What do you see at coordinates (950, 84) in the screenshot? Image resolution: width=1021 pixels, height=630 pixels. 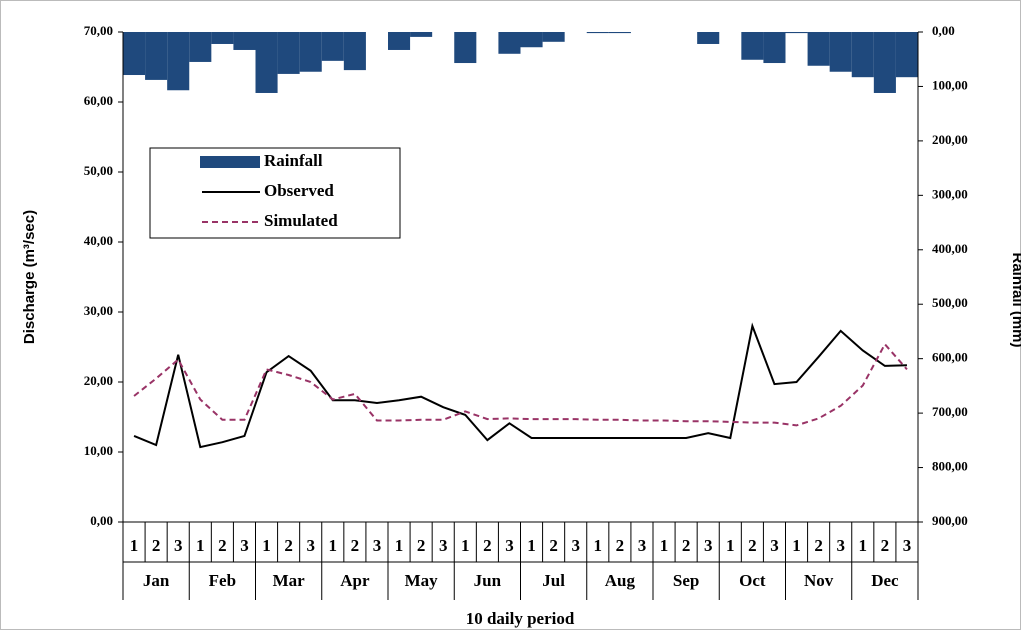 I see `y2-tick-label: 100,00` at bounding box center [950, 84].